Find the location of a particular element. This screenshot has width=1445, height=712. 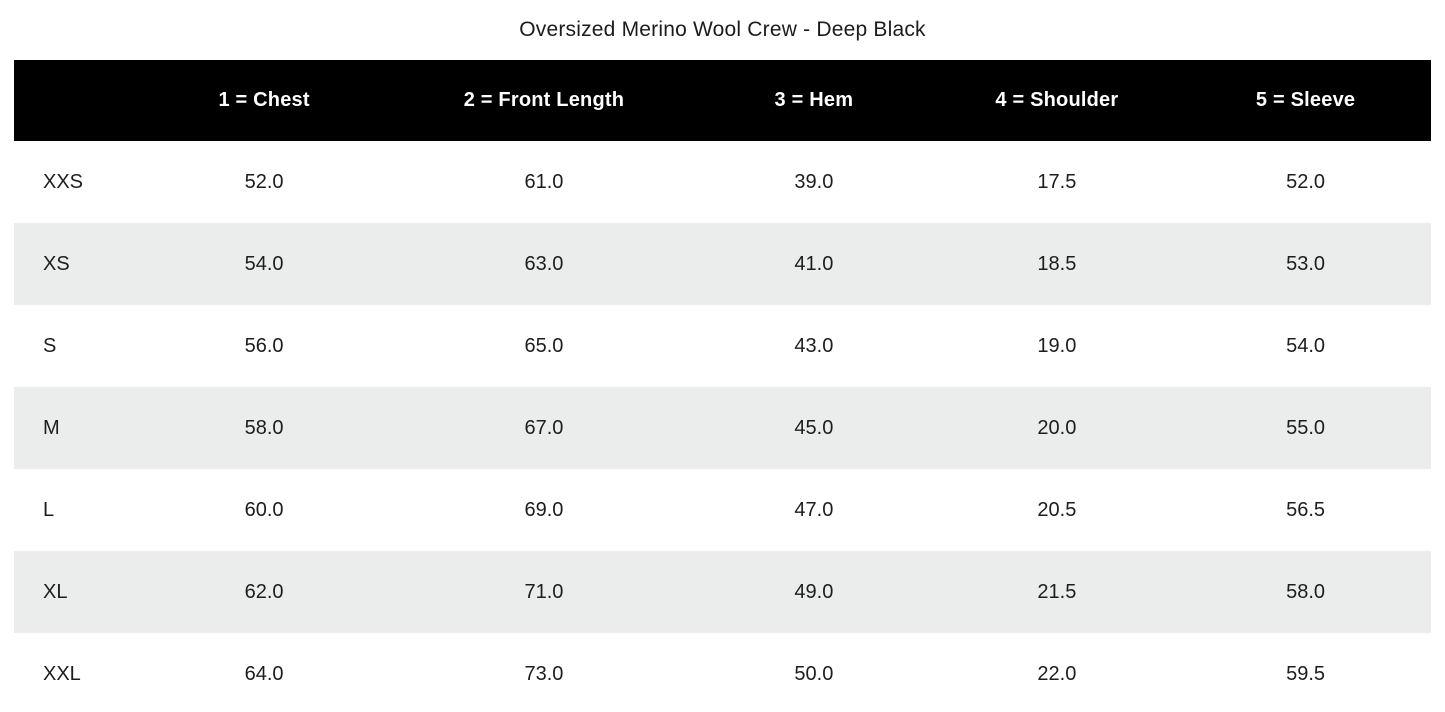

header-cell: 3 = Hem is located at coordinates (814, 100).